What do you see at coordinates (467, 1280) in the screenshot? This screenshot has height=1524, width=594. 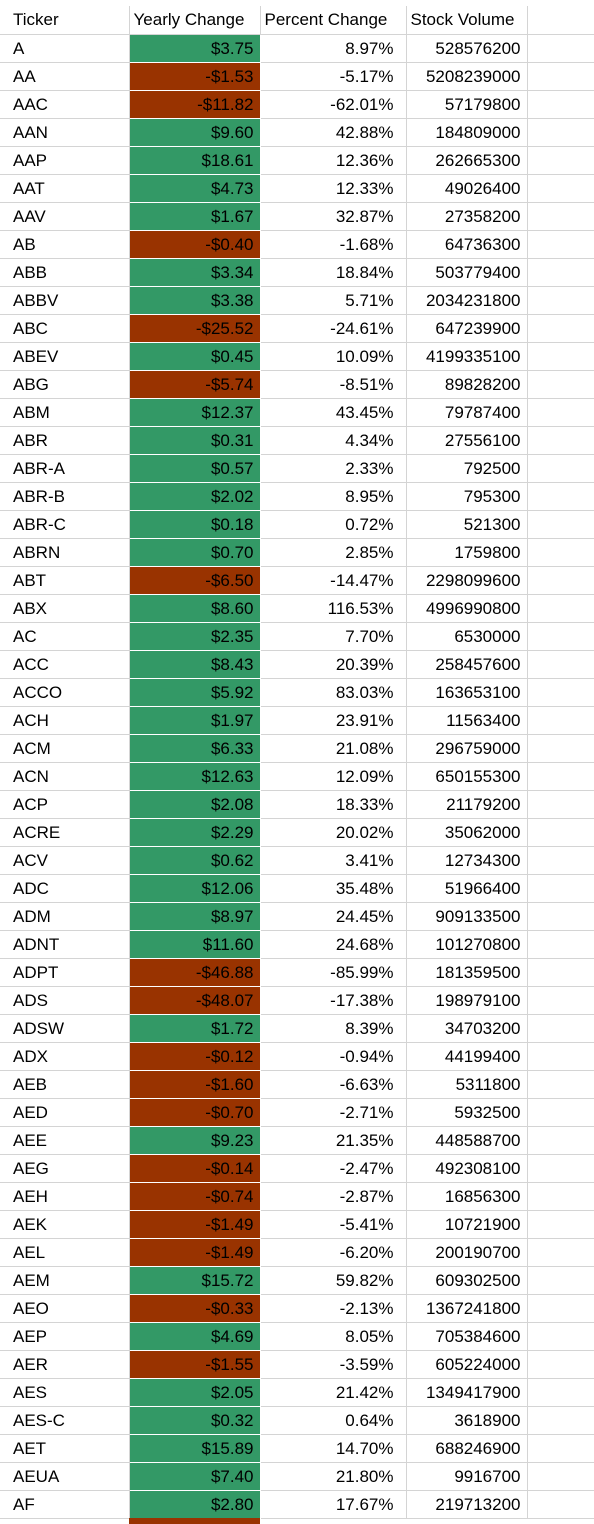 I see `stock-volume-cell: 609302500` at bounding box center [467, 1280].